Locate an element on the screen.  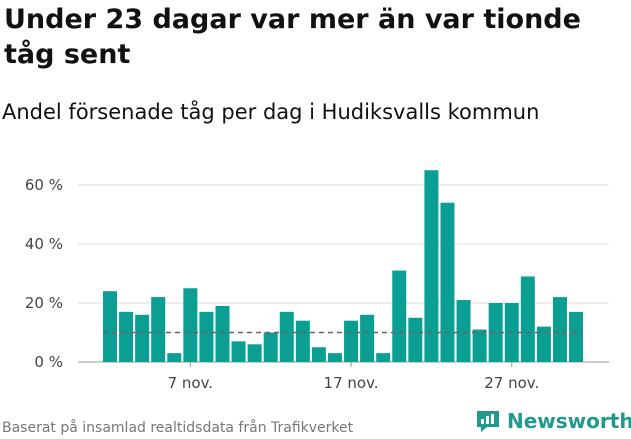
y-tick-label: 40 % is located at coordinates (44, 244).